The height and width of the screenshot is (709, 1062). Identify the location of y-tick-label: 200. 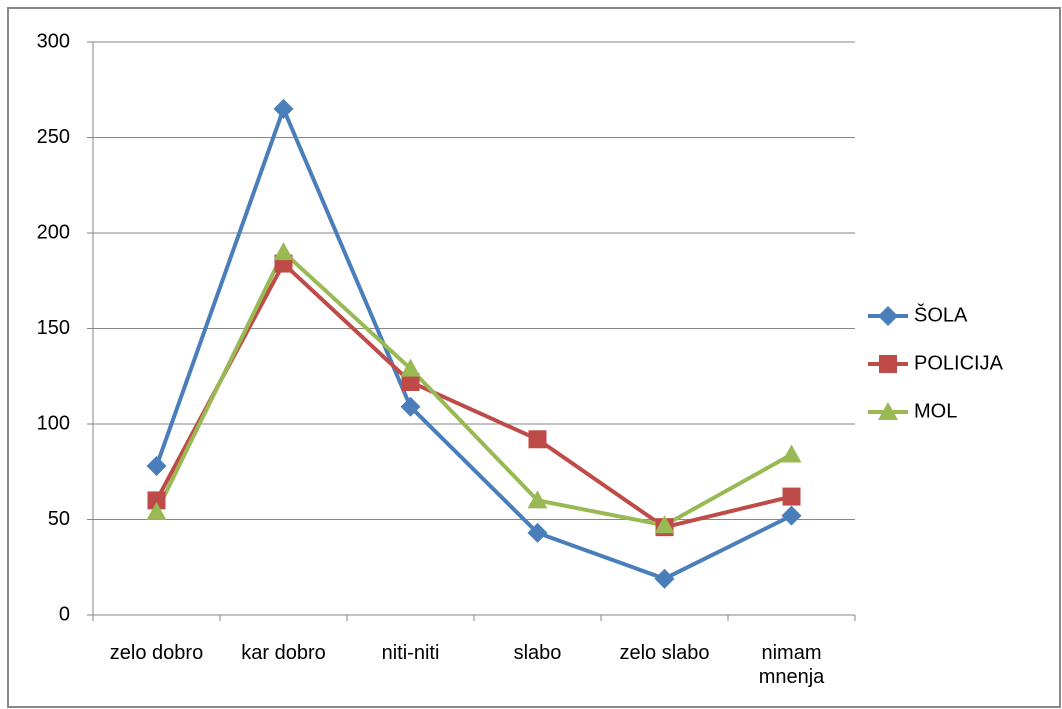
(53, 232).